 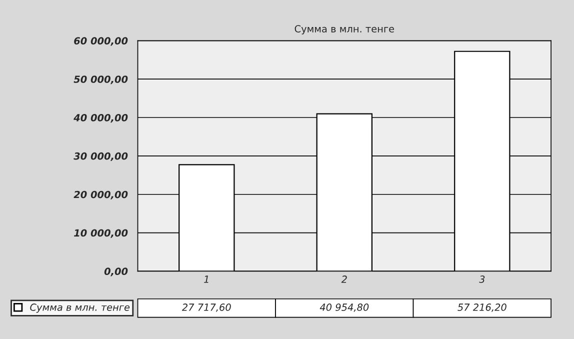 What do you see at coordinates (482, 308) in the screenshot?
I see `data-label: 57 216,20` at bounding box center [482, 308].